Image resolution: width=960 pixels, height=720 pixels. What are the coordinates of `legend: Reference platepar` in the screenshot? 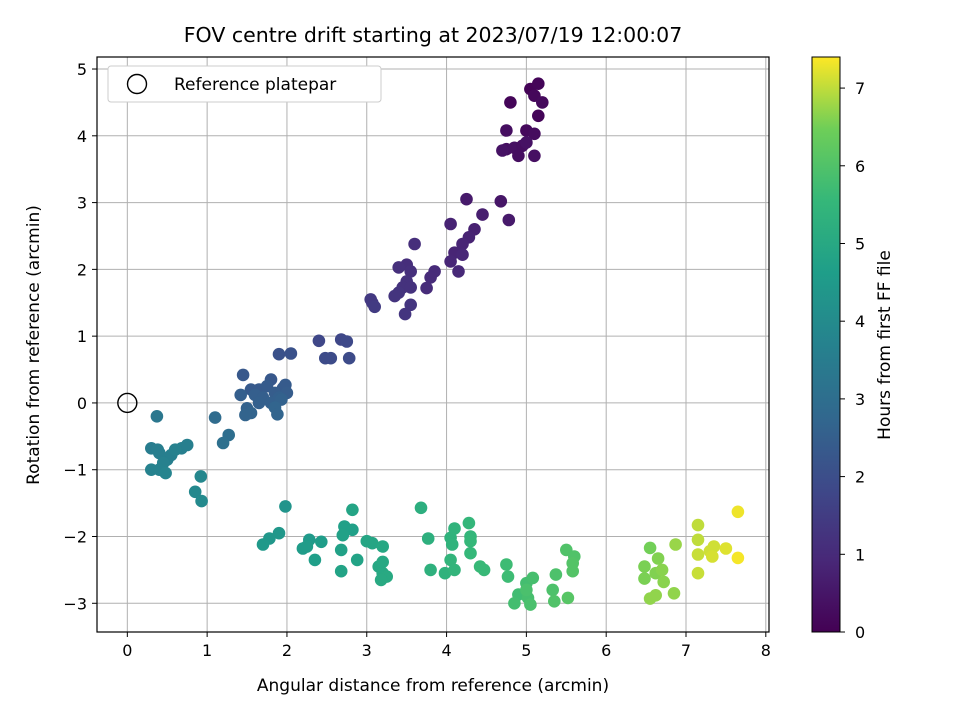 It's located at (244, 84).